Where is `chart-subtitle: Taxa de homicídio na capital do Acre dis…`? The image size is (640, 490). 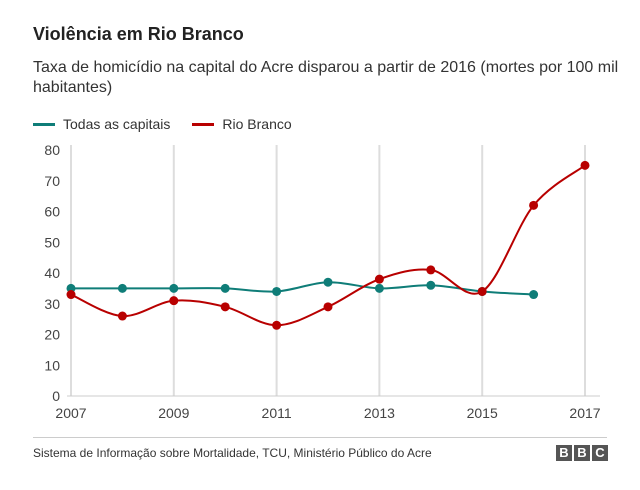
chart-subtitle: Taxa de homicídio na capital do Acre dis… is located at coordinates (326, 77).